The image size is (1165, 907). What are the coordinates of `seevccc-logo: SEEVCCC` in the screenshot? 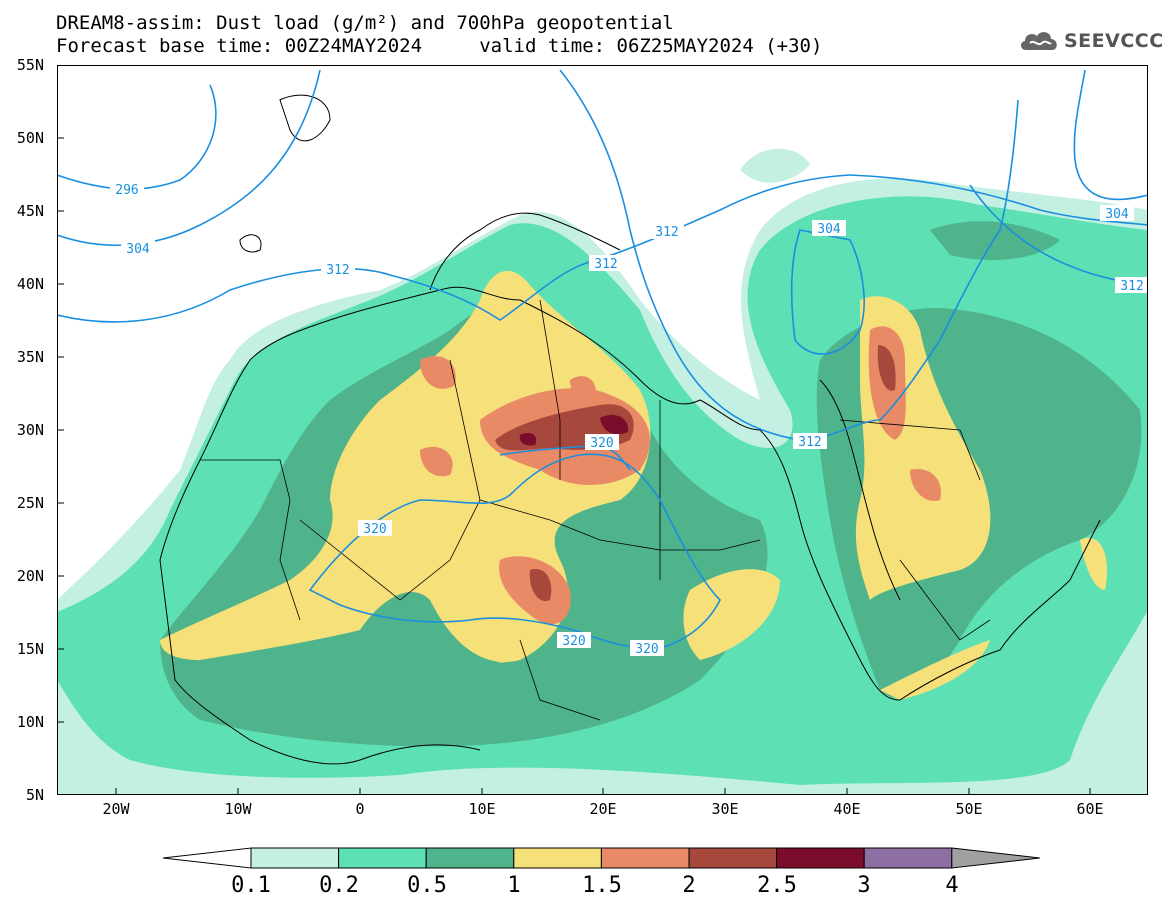 It's located at (1091, 41).